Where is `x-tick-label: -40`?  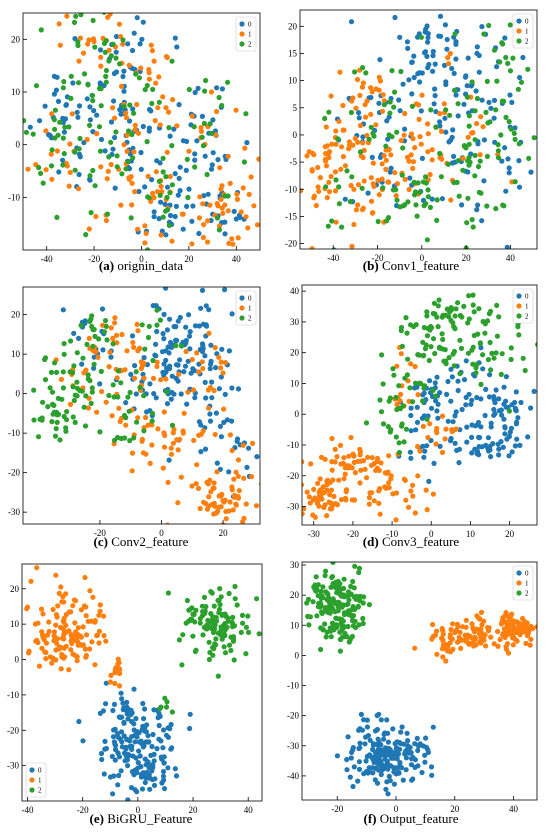
x-tick-label: -40 is located at coordinates (47, 259).